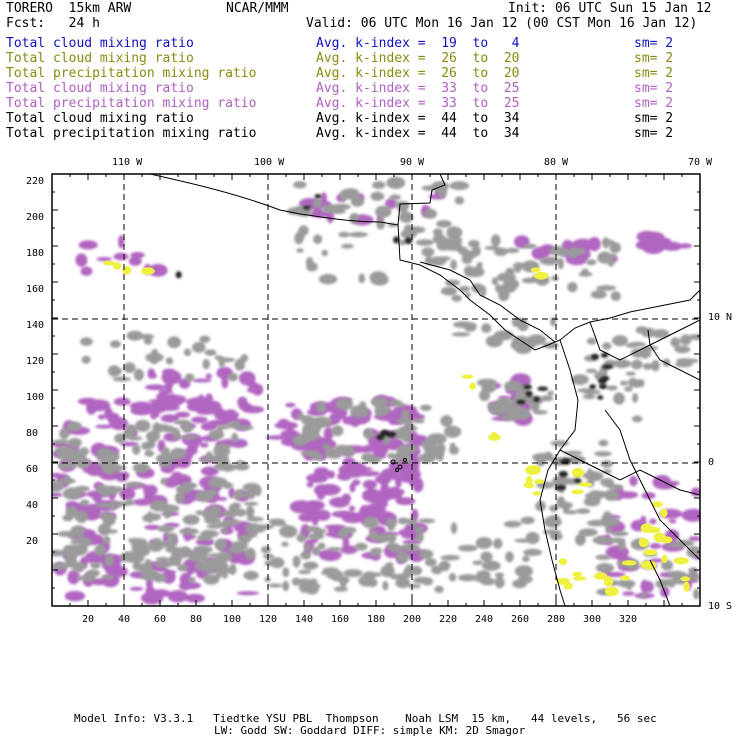  What do you see at coordinates (654, 133) in the screenshot?
I see `legend-row-7-sm: sm= 2` at bounding box center [654, 133].